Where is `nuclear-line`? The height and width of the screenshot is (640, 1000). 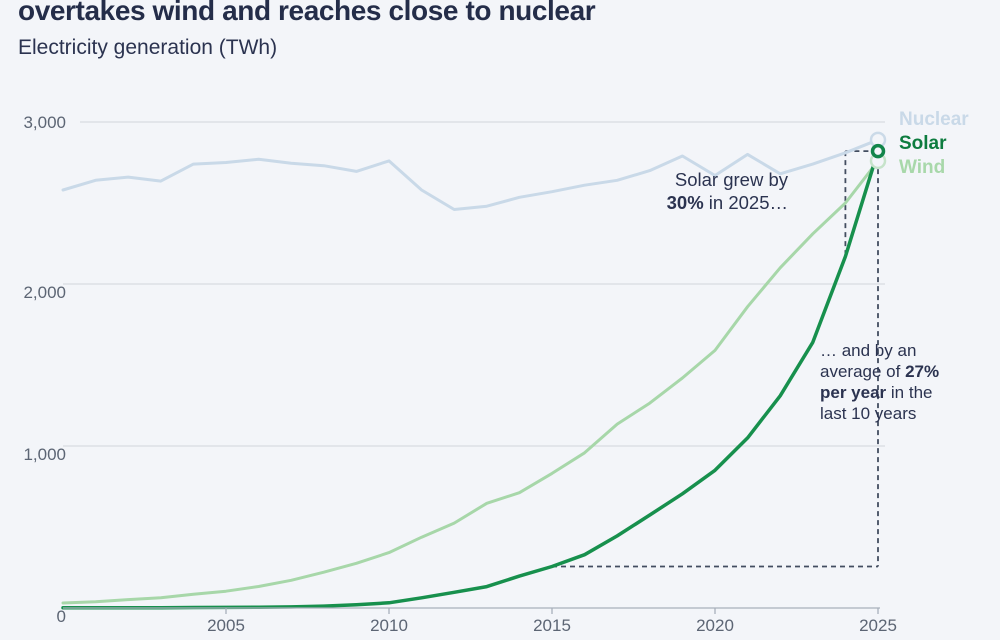 nuclear-line is located at coordinates (470, 174).